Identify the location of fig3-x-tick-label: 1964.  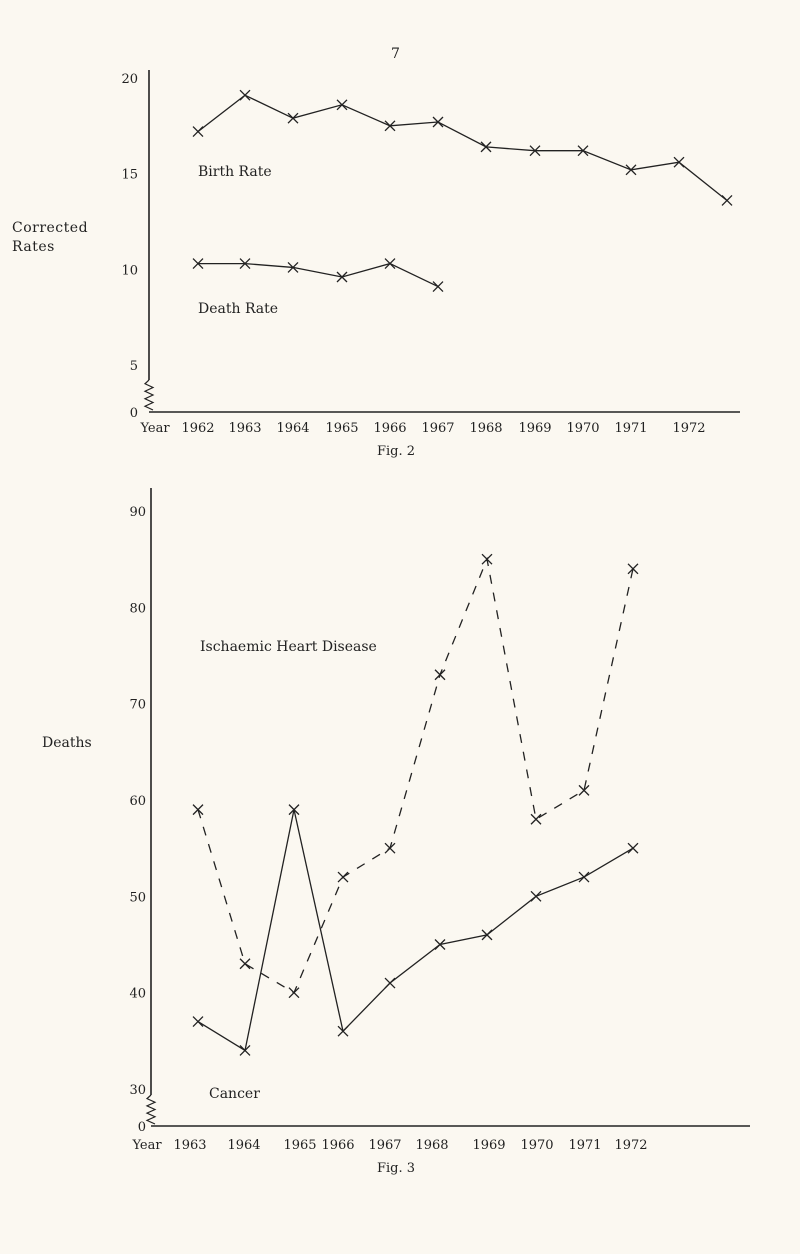
(243, 1145).